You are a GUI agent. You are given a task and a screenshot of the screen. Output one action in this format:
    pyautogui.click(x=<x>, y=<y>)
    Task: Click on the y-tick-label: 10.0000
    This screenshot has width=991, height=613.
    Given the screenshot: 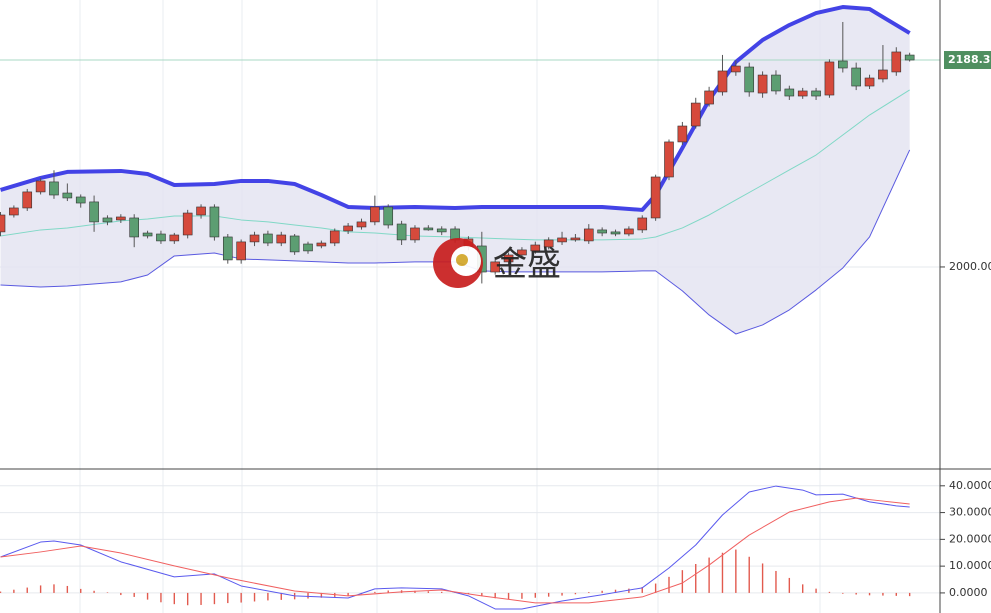 What is the action you would take?
    pyautogui.click(x=970, y=565)
    